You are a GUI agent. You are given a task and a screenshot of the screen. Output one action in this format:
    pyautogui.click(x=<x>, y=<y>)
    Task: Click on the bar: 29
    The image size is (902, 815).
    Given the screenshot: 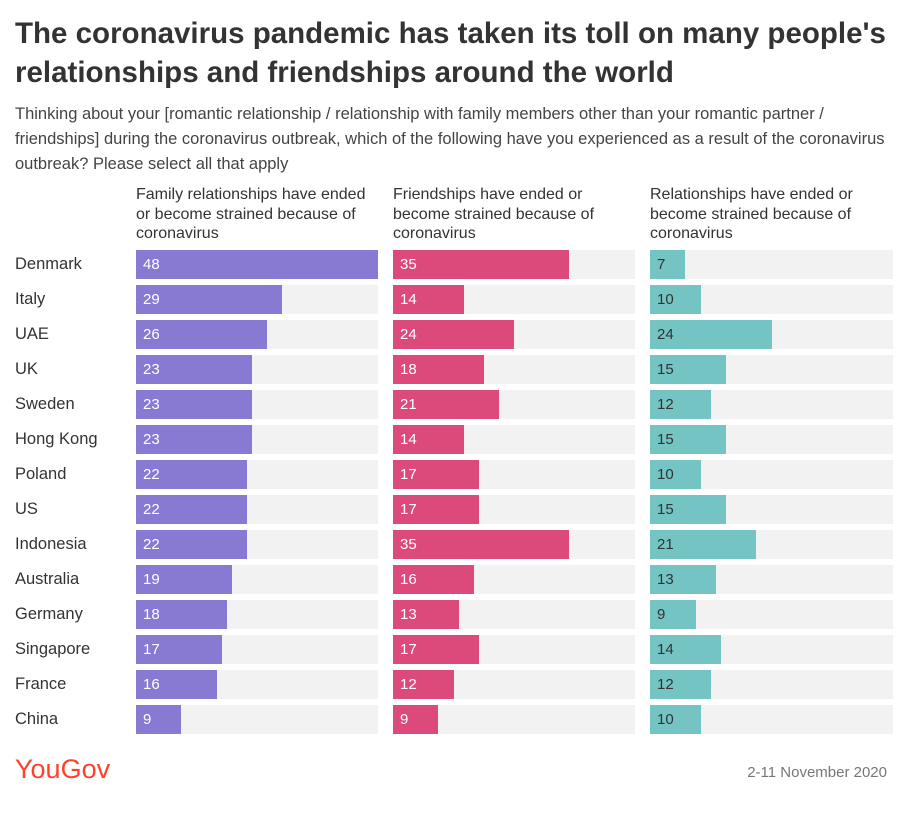 What is the action you would take?
    pyautogui.click(x=209, y=299)
    